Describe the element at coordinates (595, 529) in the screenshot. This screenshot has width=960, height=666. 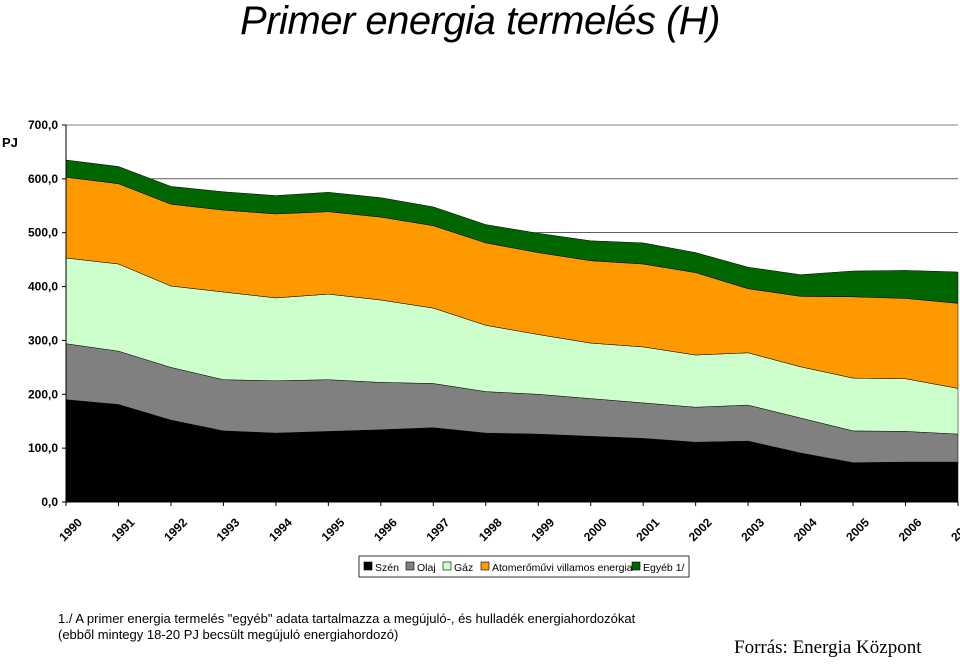
I see `x-tick-label: 2000` at that location.